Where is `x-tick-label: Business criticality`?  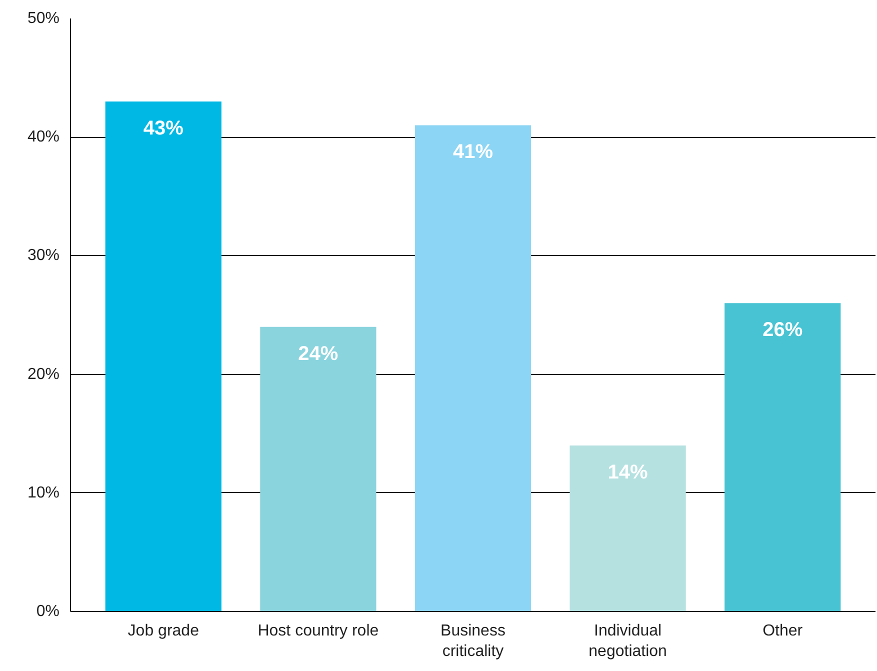
x-tick-label: Business criticality is located at coordinates (473, 641).